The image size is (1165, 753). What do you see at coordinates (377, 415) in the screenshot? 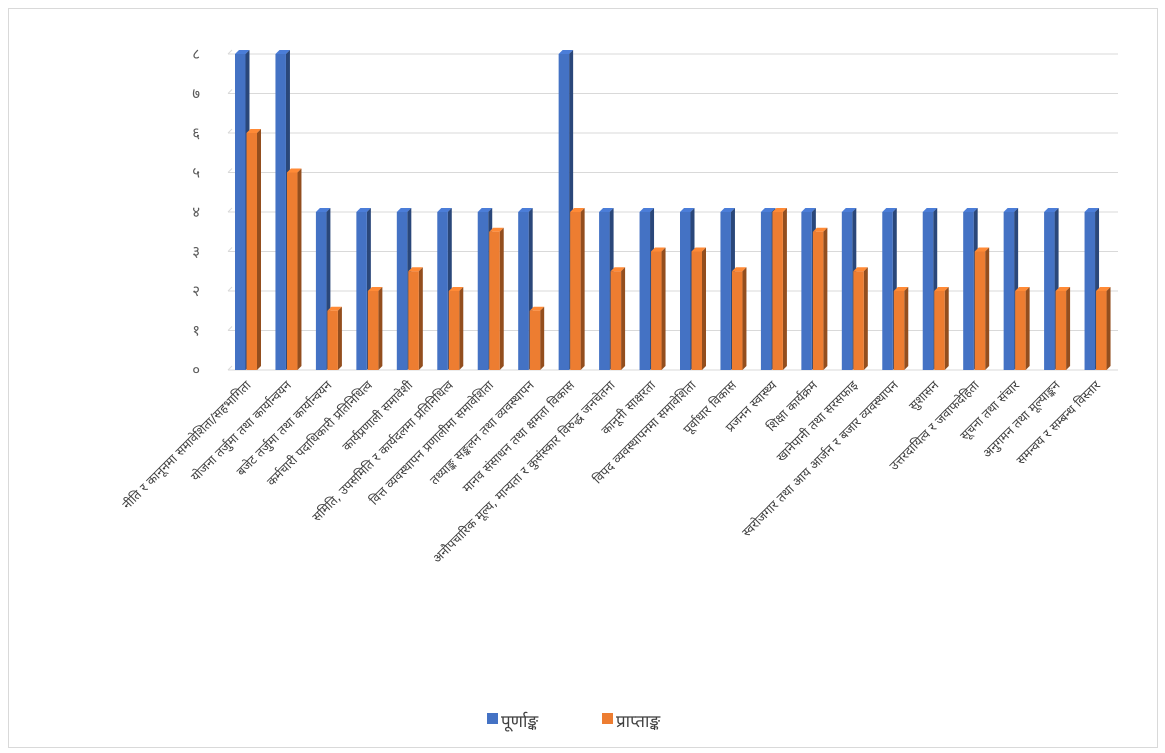
I see `x-tick-label: कार्यप्रणाली समावेशी` at bounding box center [377, 415].